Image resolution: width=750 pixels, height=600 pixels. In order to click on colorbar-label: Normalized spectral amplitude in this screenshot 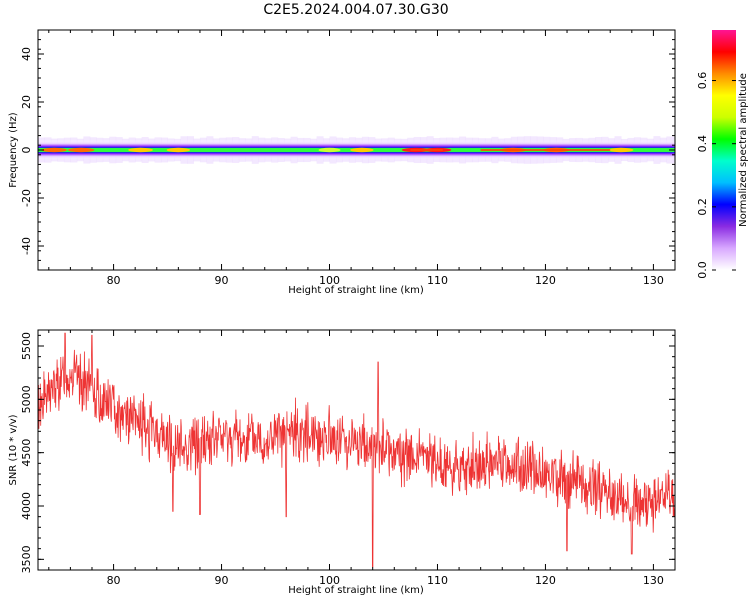, I will do `click(743, 150)`.